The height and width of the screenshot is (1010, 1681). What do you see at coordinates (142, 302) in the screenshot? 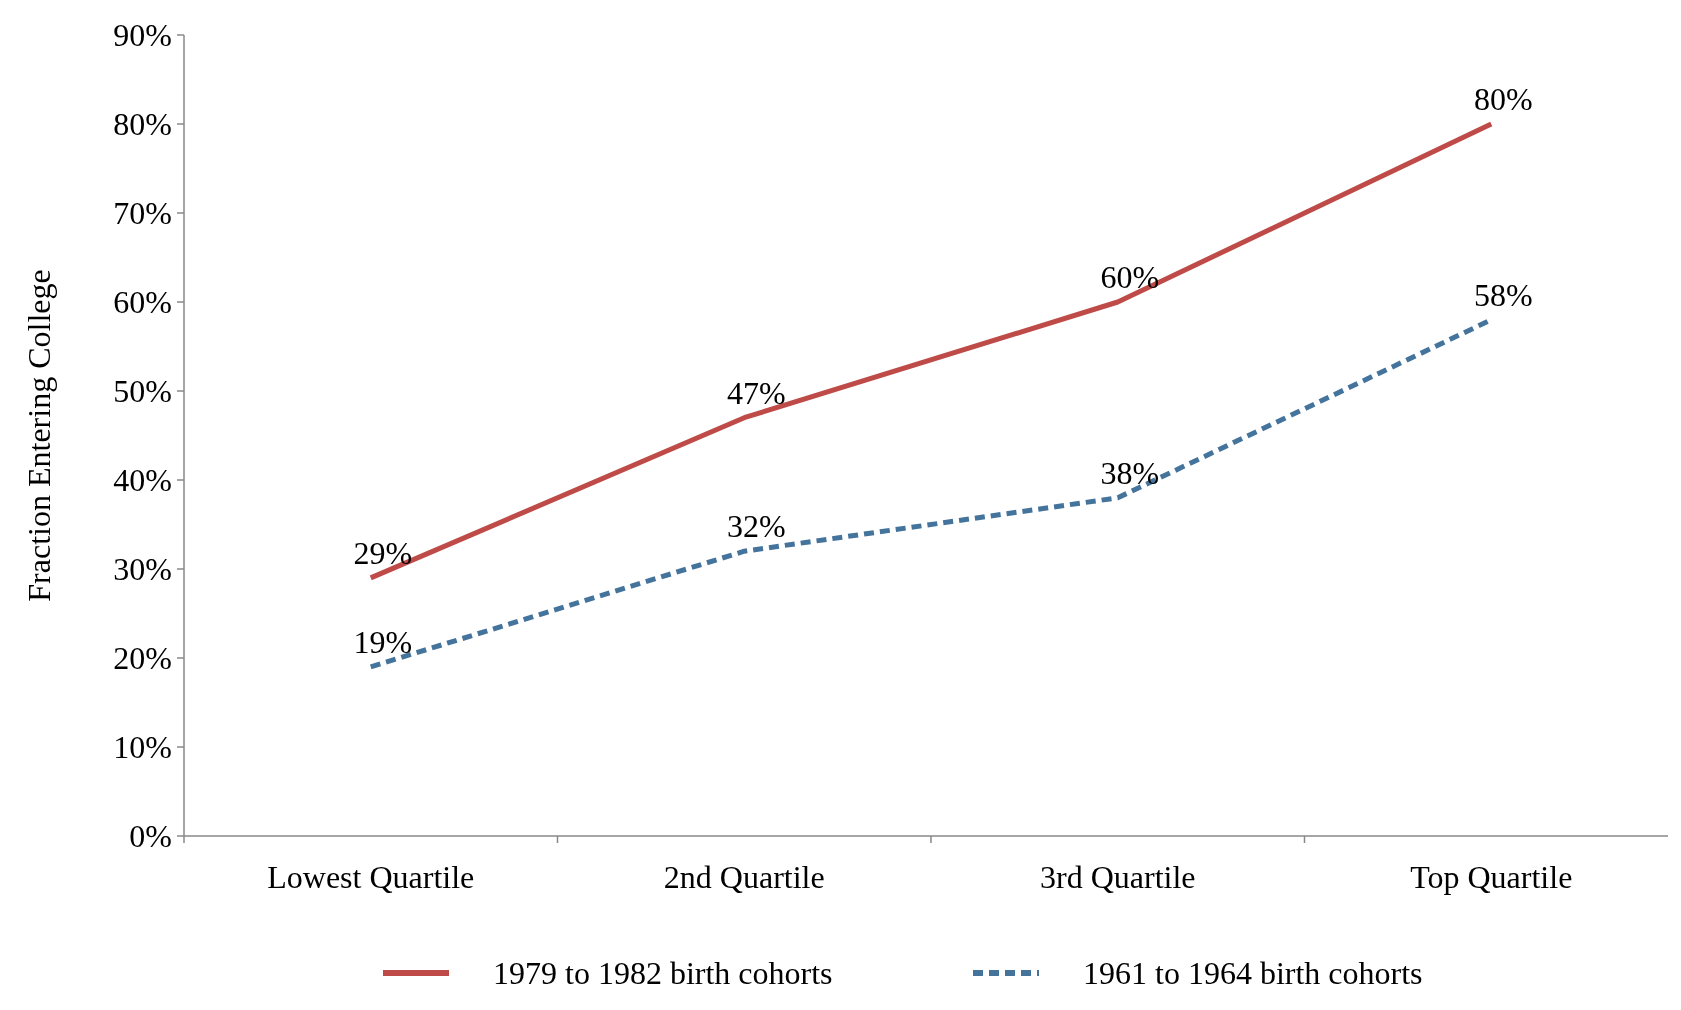
I see `y-tick-label: 60%` at bounding box center [142, 302].